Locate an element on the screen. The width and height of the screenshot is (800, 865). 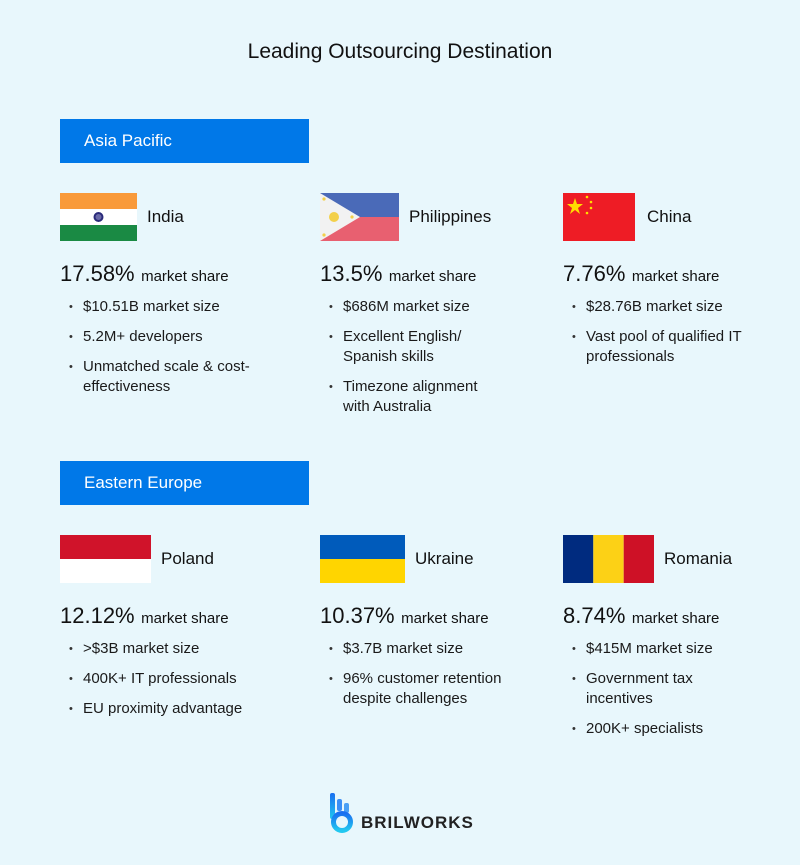
market-share: 10.37% market share is located at coordinates (435, 616).